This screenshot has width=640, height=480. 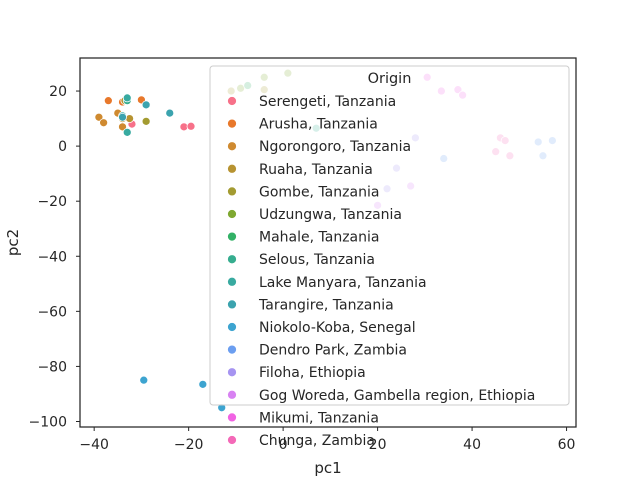 I want to click on x-tick-label: 60, so click(x=567, y=445).